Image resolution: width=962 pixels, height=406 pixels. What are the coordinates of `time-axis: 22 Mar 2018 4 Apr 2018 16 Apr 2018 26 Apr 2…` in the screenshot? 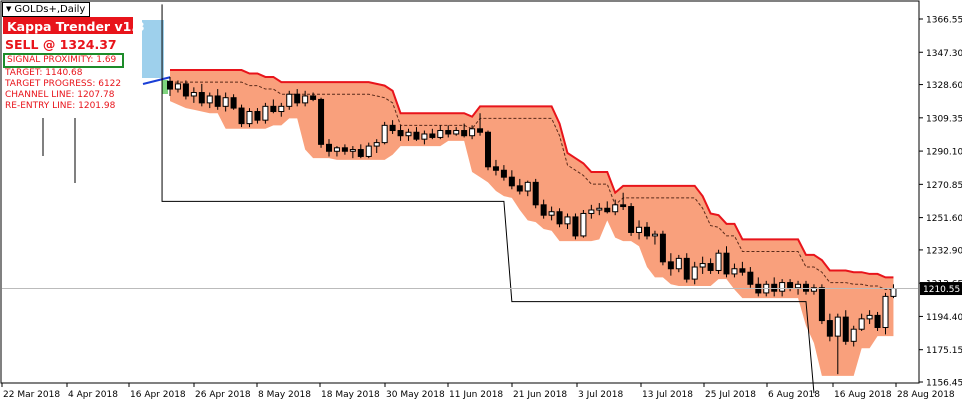 It's located at (478, 391).